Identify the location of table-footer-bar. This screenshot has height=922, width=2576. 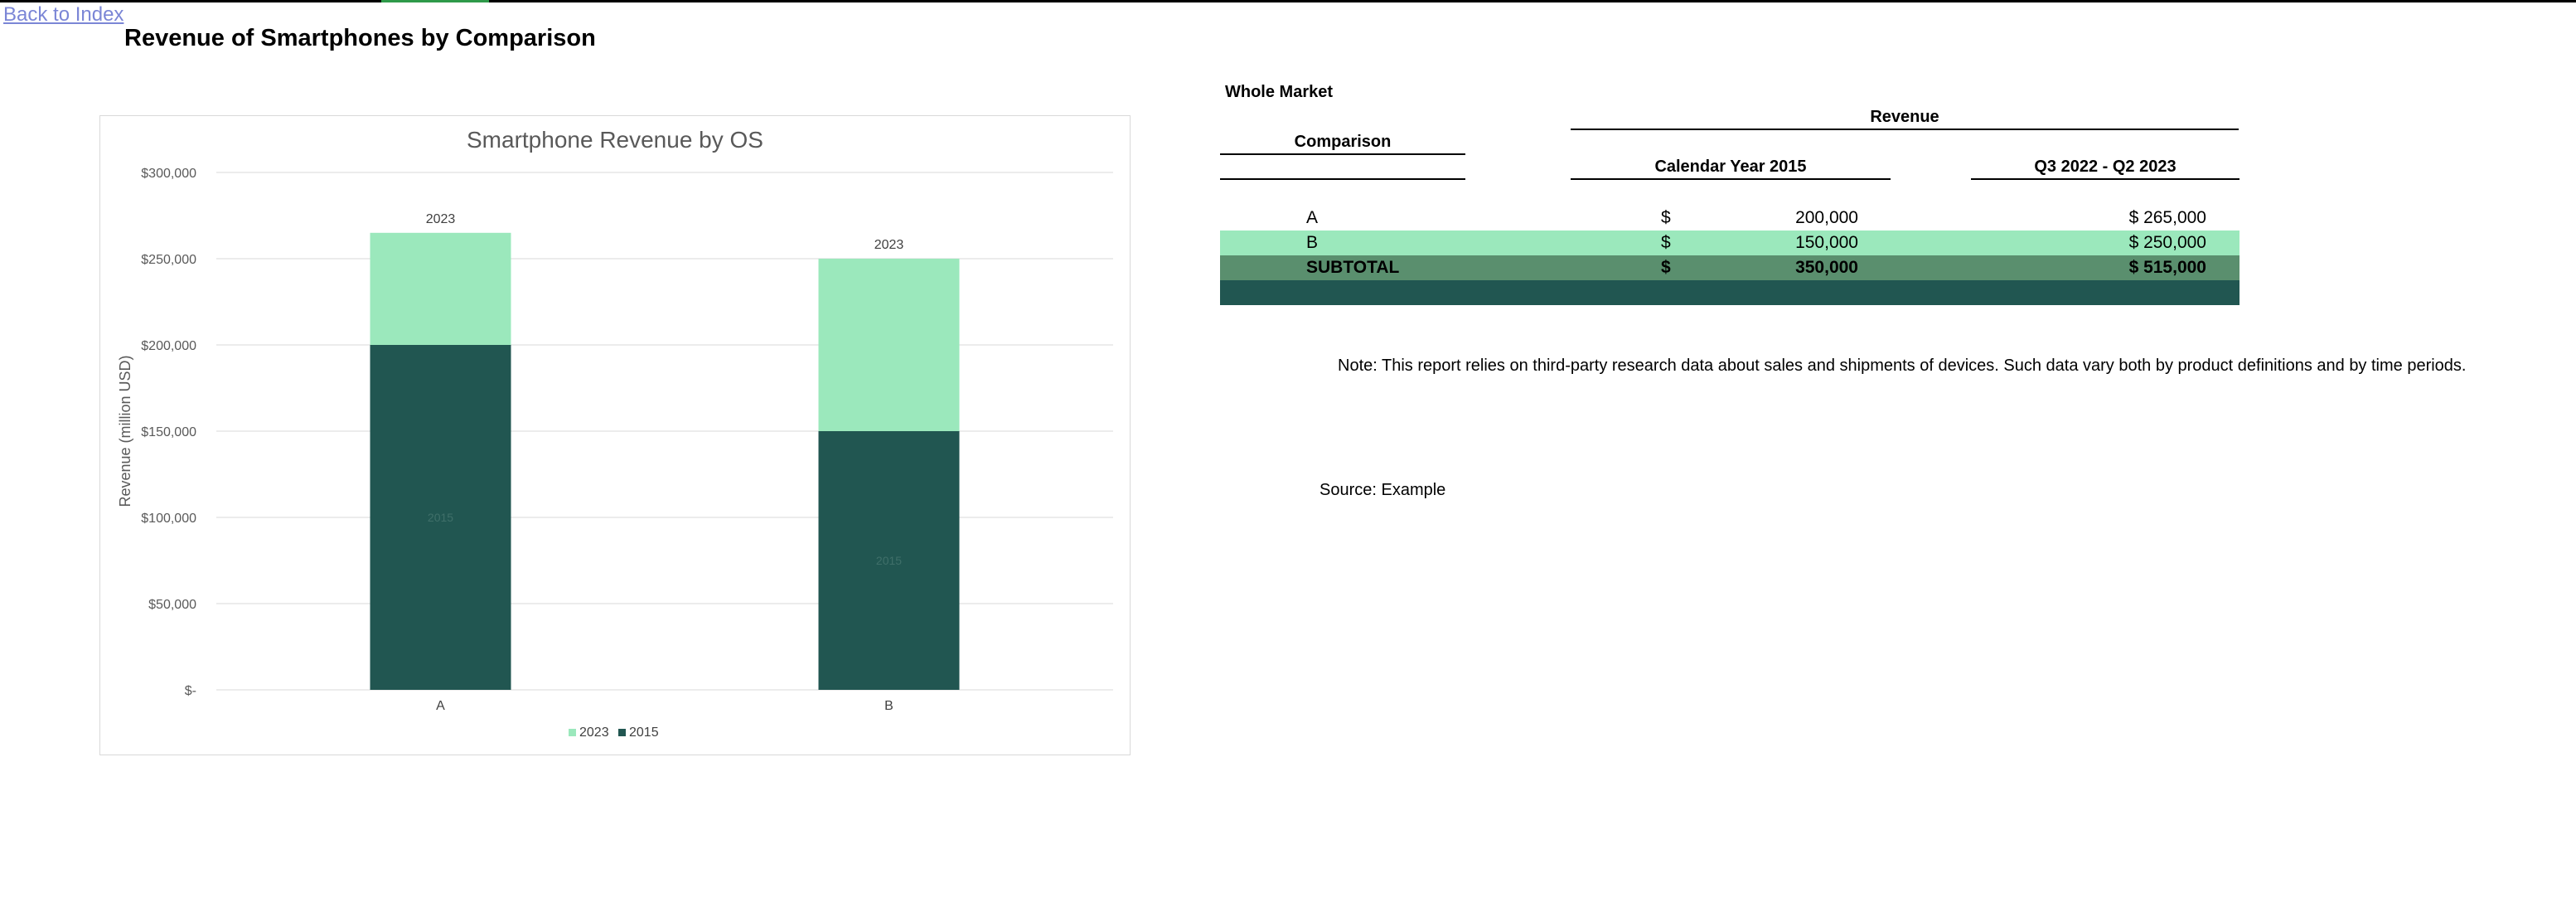
(1729, 292).